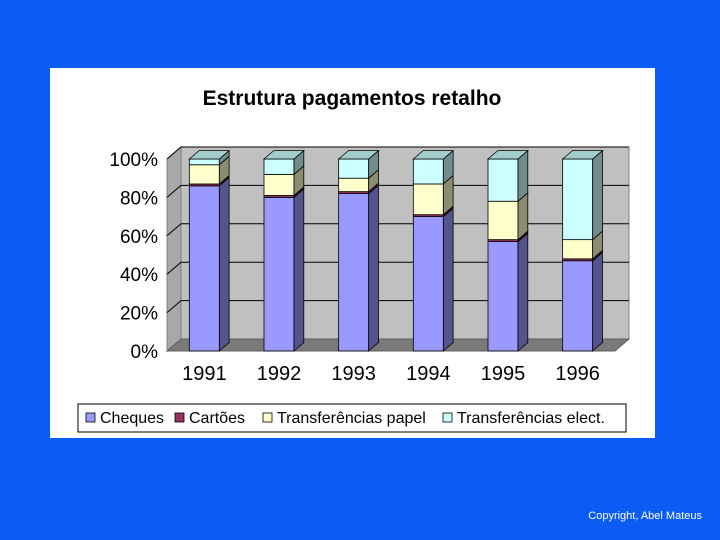 The height and width of the screenshot is (540, 720). Describe the element at coordinates (139, 314) in the screenshot. I see `y-tick-label: 20%` at that location.